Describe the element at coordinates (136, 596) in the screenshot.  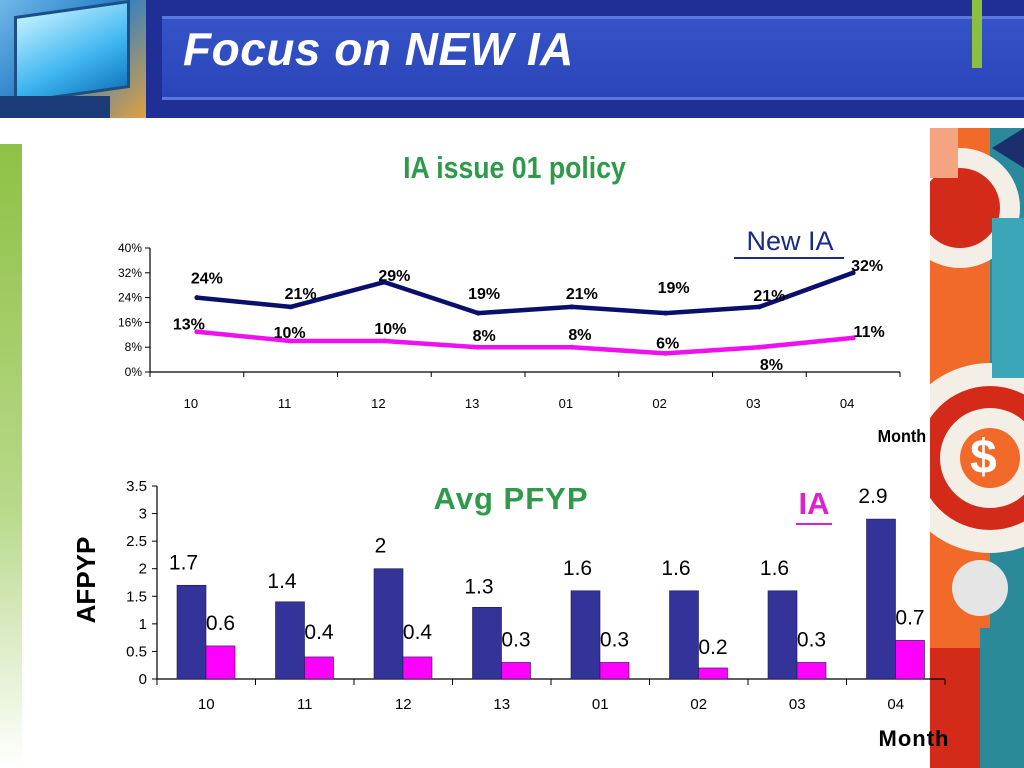
I see `bar-y-tick-label: 1.5` at that location.